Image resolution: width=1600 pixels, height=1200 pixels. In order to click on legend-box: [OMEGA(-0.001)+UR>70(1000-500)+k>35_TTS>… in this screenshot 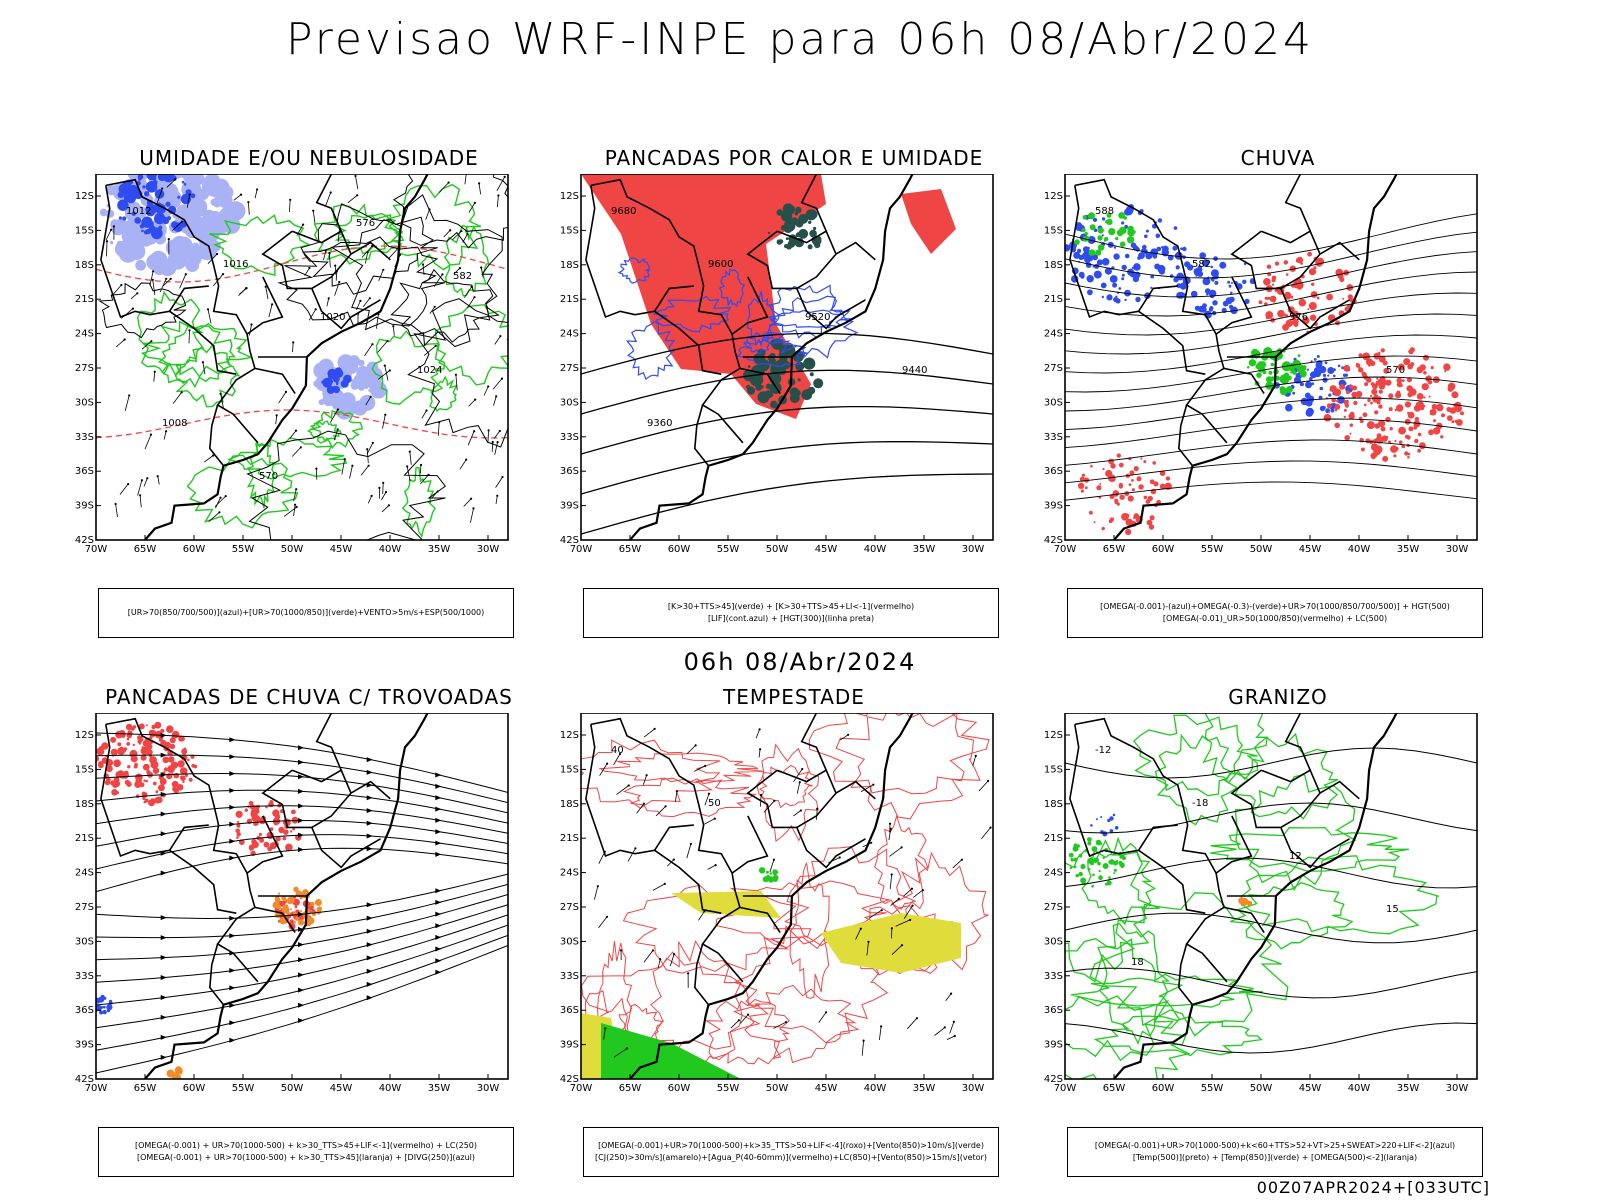, I will do `click(791, 1152)`.